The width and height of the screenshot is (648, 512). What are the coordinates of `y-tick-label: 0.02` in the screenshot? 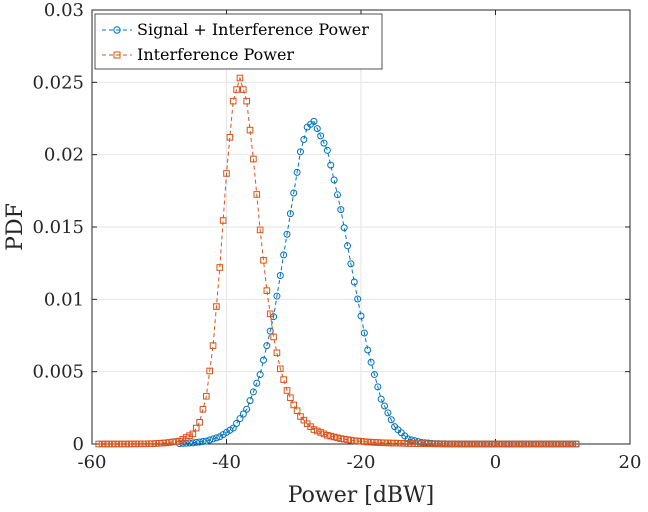 It's located at (64, 155).